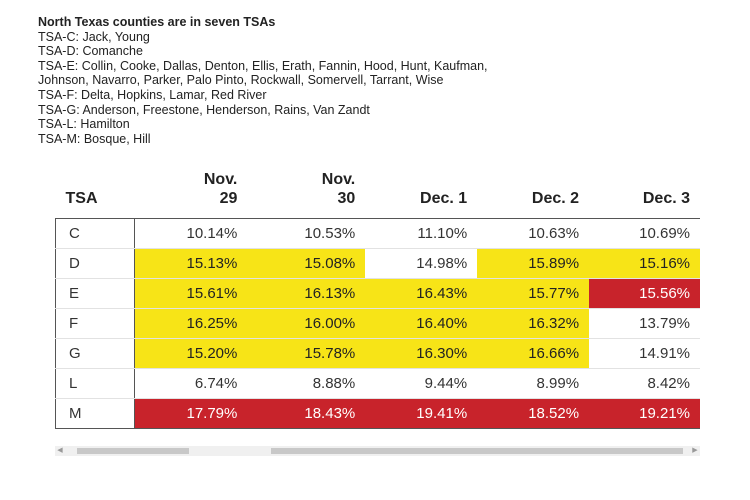 This screenshot has width=750, height=500. What do you see at coordinates (644, 383) in the screenshot?
I see `table-cell: 8.42%` at bounding box center [644, 383].